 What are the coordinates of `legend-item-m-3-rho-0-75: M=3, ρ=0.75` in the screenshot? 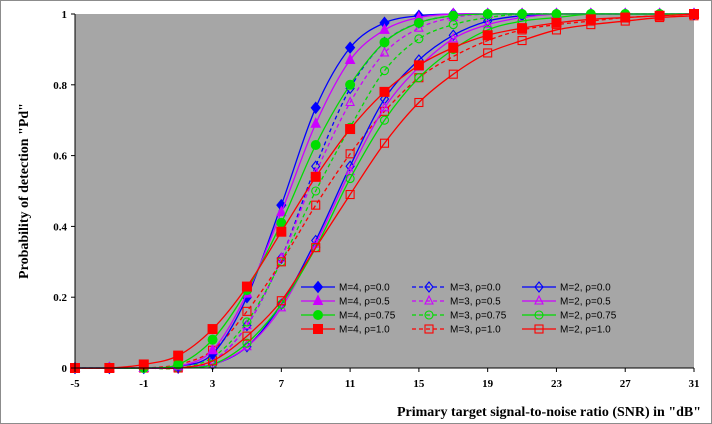 It's located at (459, 316).